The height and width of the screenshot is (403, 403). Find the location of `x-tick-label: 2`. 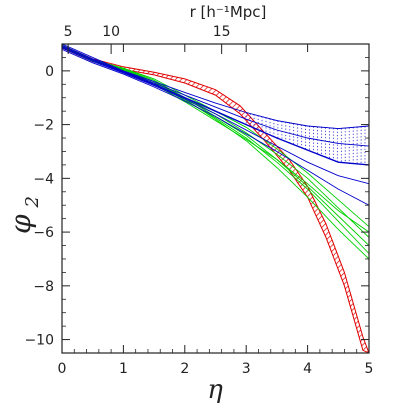

x-tick-label: 2 is located at coordinates (184, 369).